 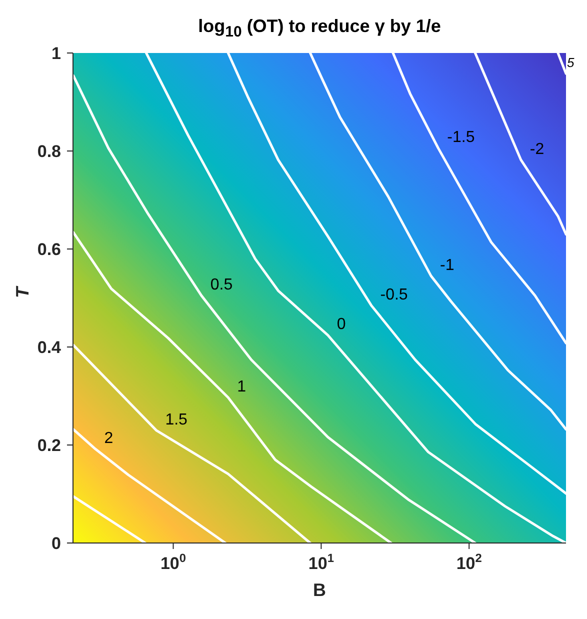 What do you see at coordinates (469, 562) in the screenshot?
I see `x-tick-label: 10$^{2}$` at bounding box center [469, 562].